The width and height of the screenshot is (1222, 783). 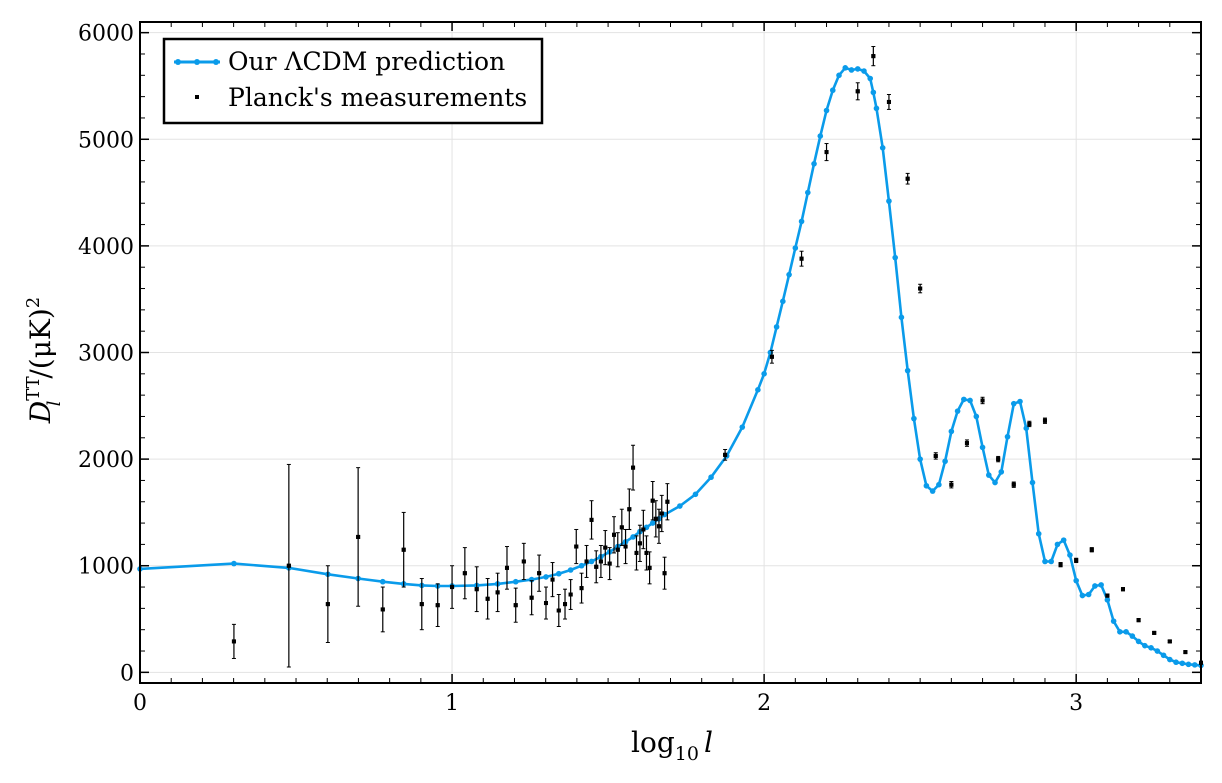 What do you see at coordinates (106, 567) in the screenshot?
I see `y-tick-label: 1000` at bounding box center [106, 567].